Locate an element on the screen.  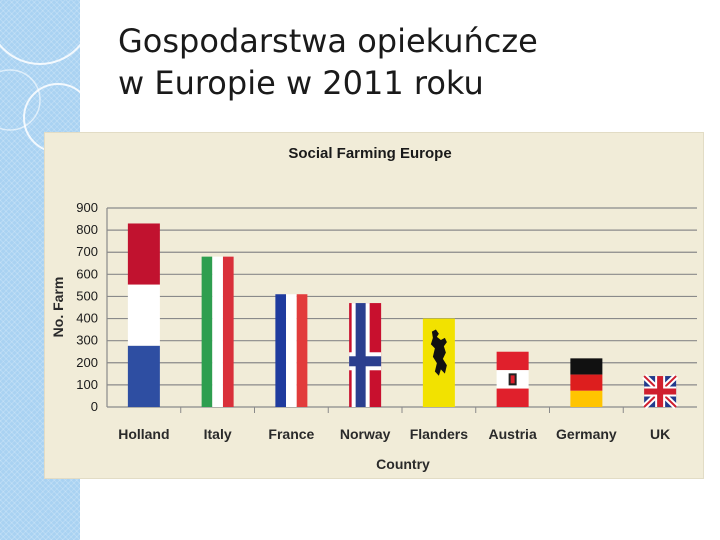
y-tick-label: 500 is located at coordinates (87, 295).